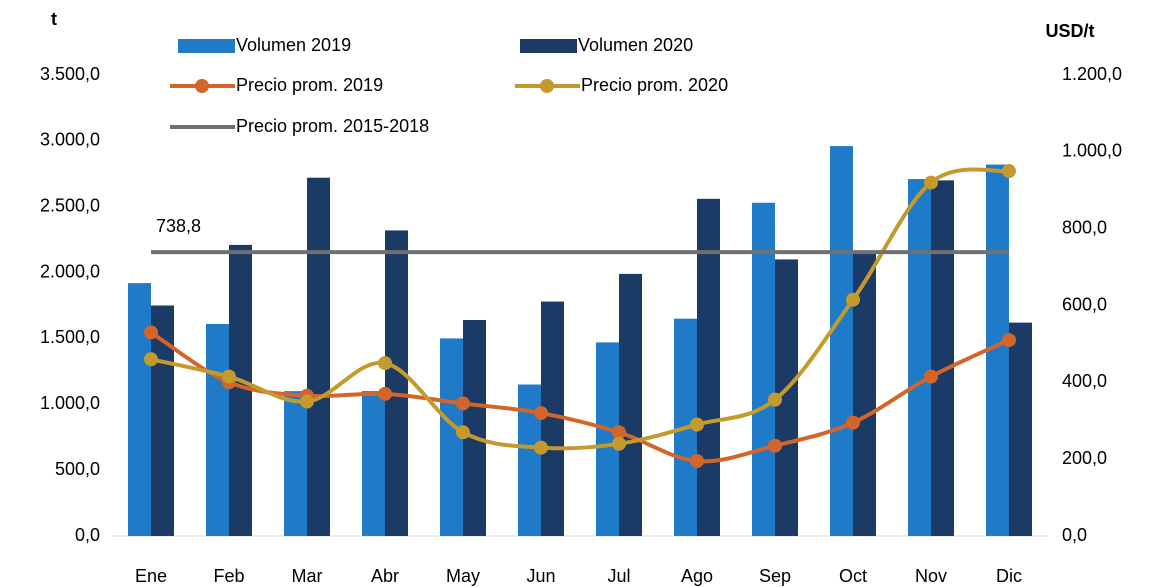 The width and height of the screenshot is (1153, 587). I want to click on y2-tick-label: 600,0, so click(1084, 304).